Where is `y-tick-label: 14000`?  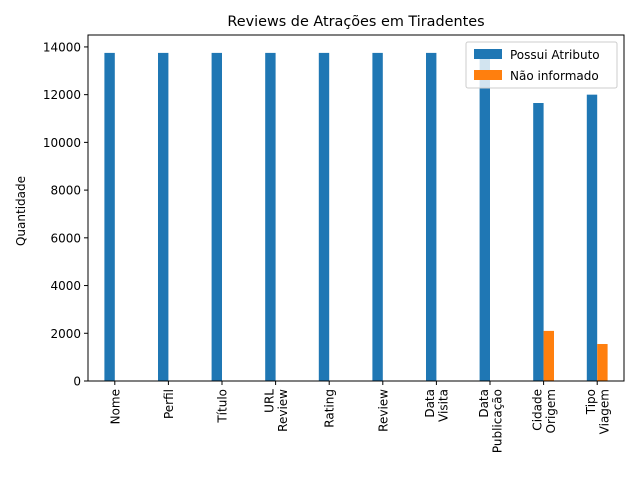 y-tick-label: 14000 is located at coordinates (62, 47).